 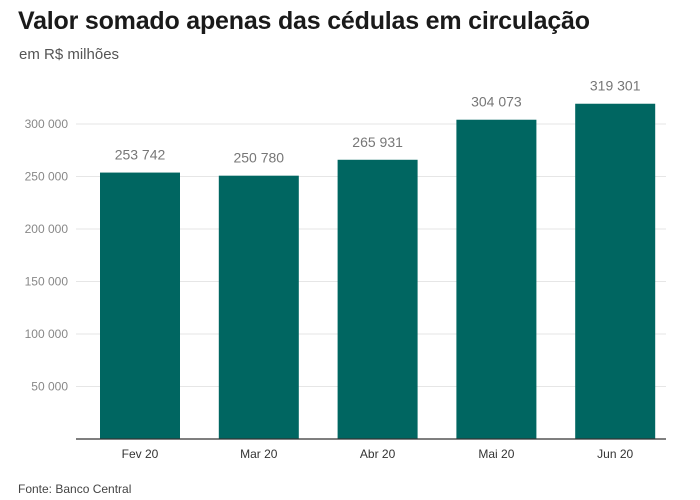 I want to click on value-labels: 253 742 250 780 265 931 304 073 319 301, so click(x=378, y=122).